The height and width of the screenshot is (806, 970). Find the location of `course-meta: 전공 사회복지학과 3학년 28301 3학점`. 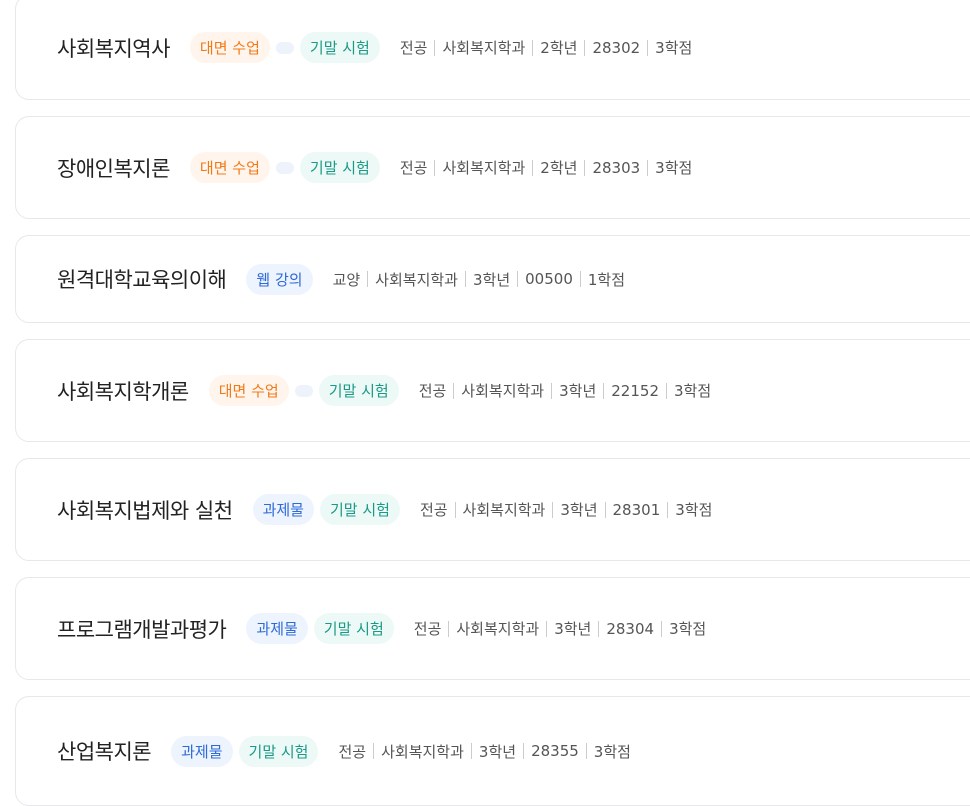

course-meta: 전공 사회복지학과 3학년 28301 3학점 is located at coordinates (566, 509).